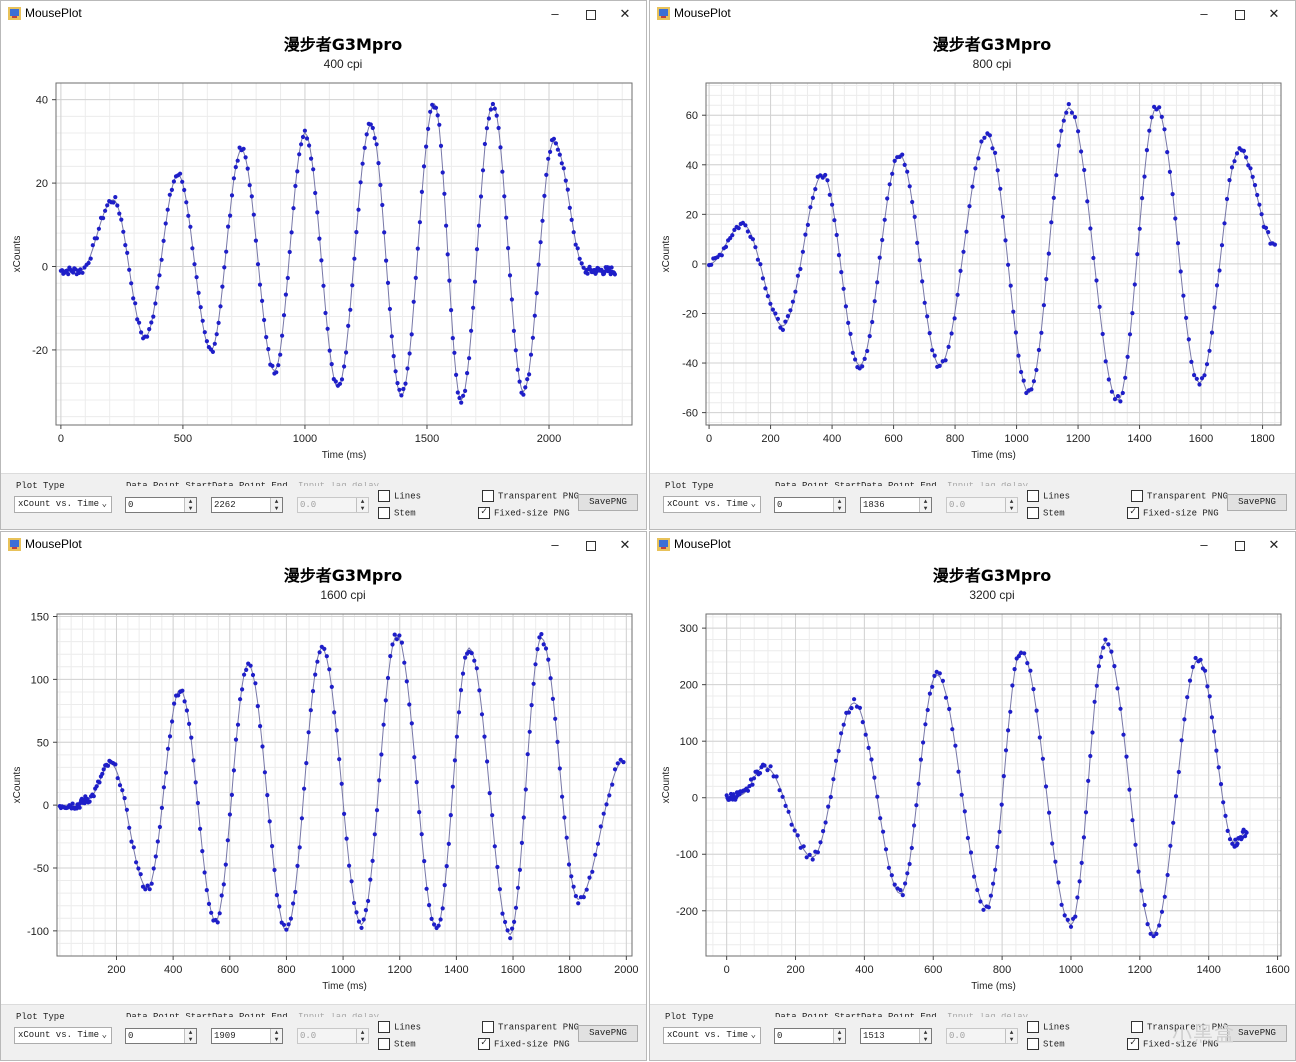  I want to click on data-point-end-input: 1909 ▲ ▼, so click(247, 1036).